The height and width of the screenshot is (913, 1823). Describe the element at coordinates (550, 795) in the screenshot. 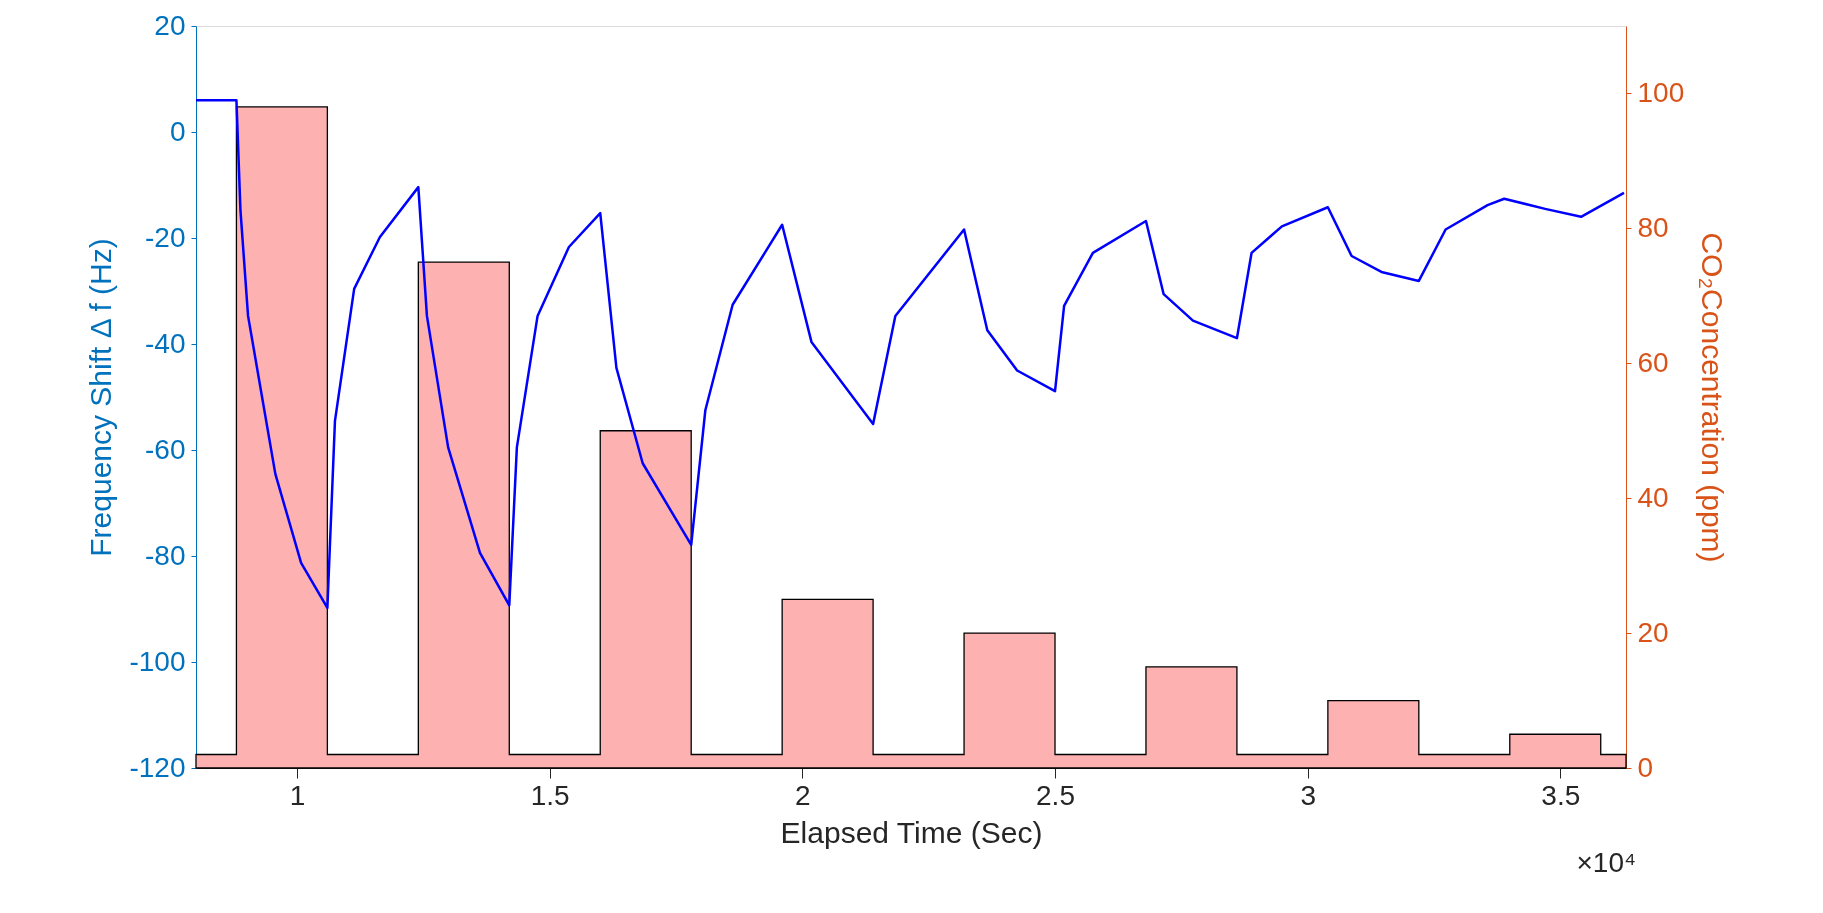

I see `x-tick-label: 1.5` at that location.